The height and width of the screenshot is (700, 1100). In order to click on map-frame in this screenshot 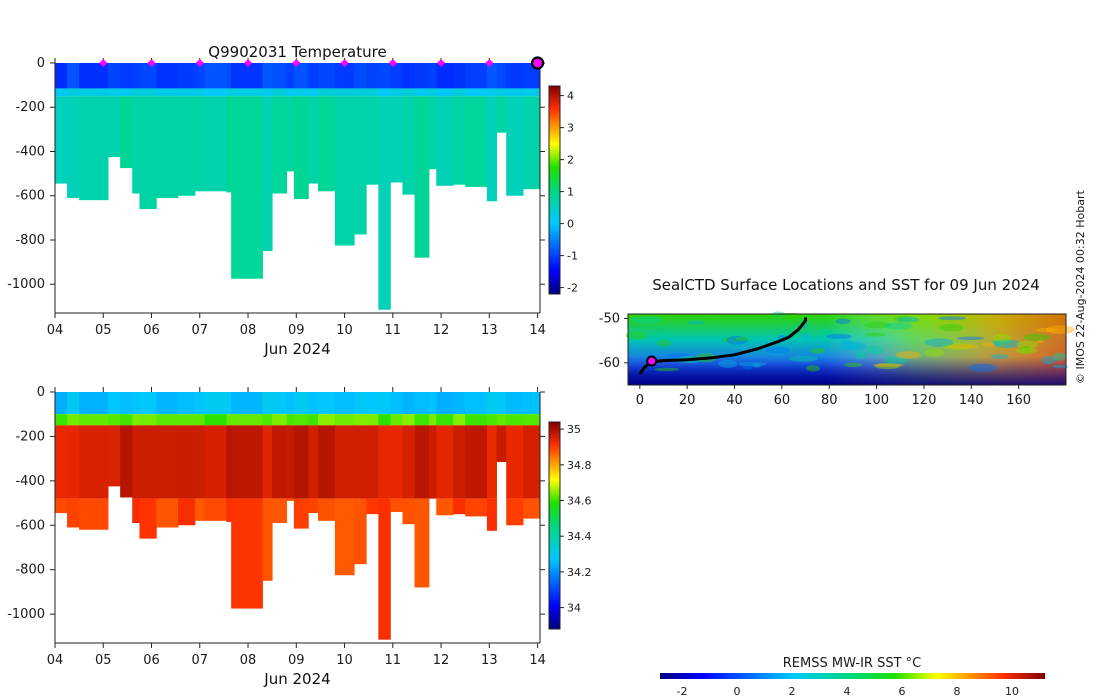, I will do `click(847, 349)`.